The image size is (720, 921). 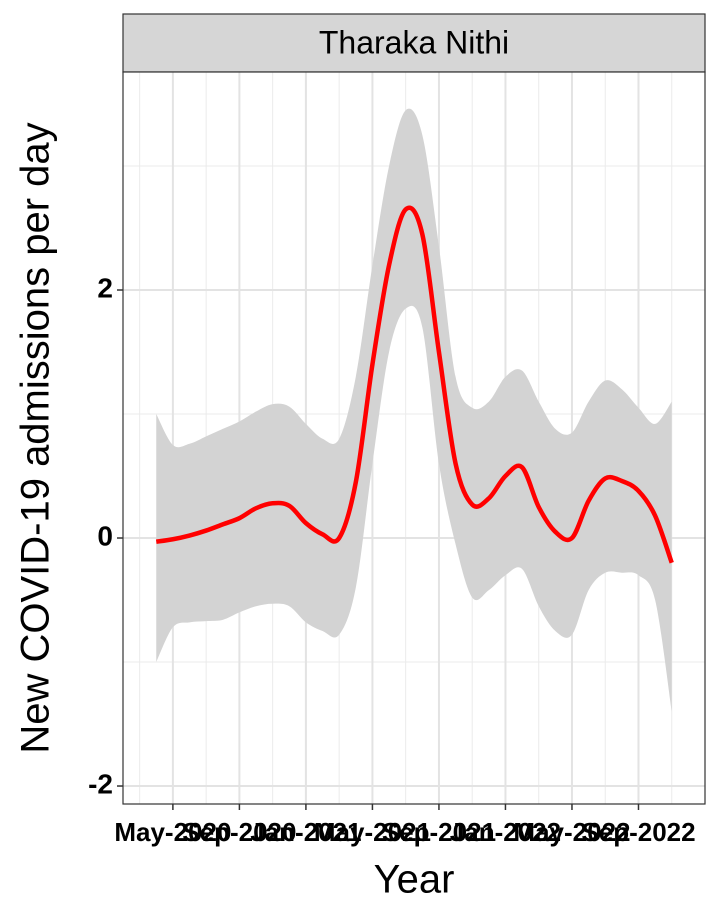 I want to click on x-tick-label: Sep-2022, so click(x=638, y=832).